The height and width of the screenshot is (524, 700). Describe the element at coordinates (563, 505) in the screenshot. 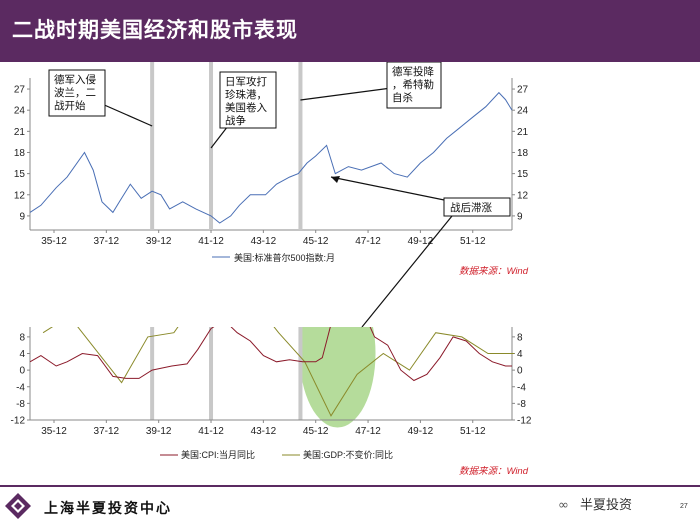

I see `wechat-icon: ∞` at that location.